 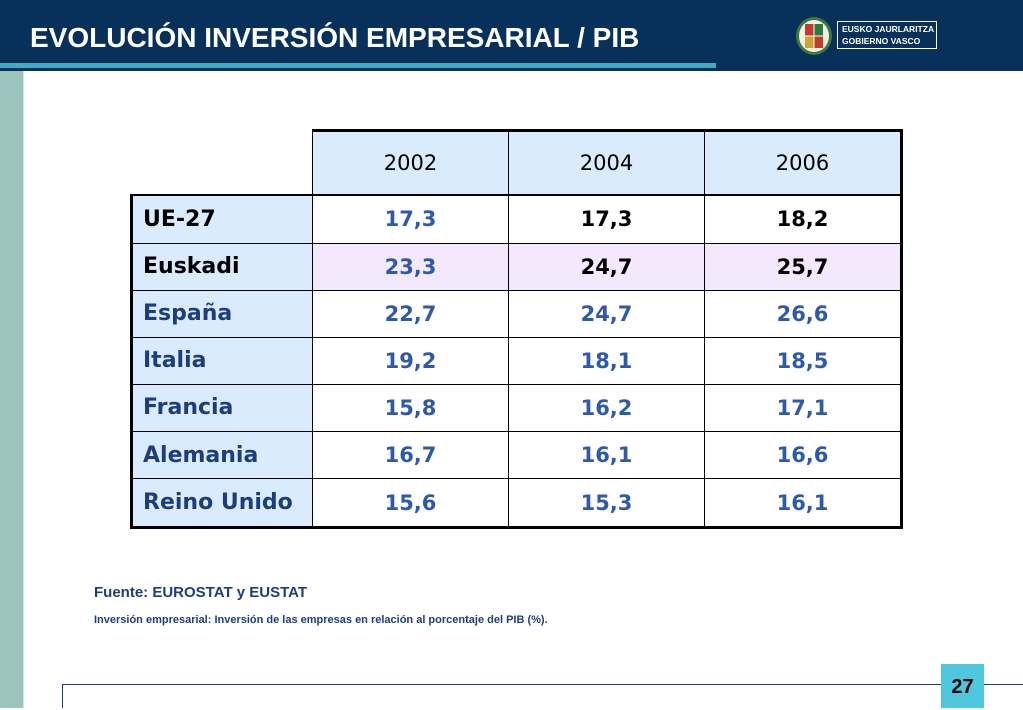 I want to click on row-label: UE-27, so click(x=221, y=218).